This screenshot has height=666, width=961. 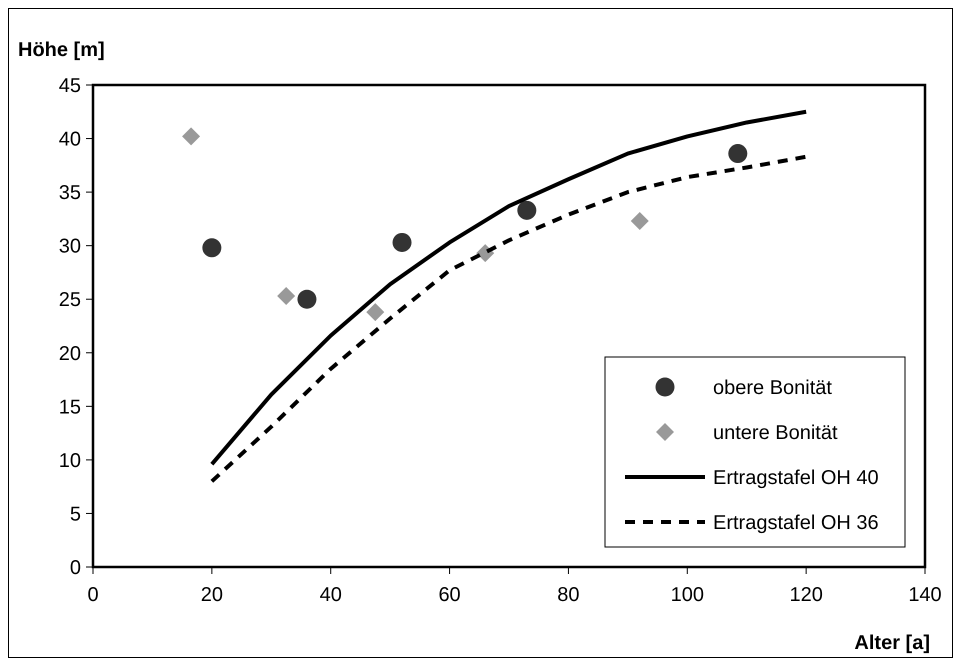 I want to click on x-tick-label: 60, so click(x=449, y=595).